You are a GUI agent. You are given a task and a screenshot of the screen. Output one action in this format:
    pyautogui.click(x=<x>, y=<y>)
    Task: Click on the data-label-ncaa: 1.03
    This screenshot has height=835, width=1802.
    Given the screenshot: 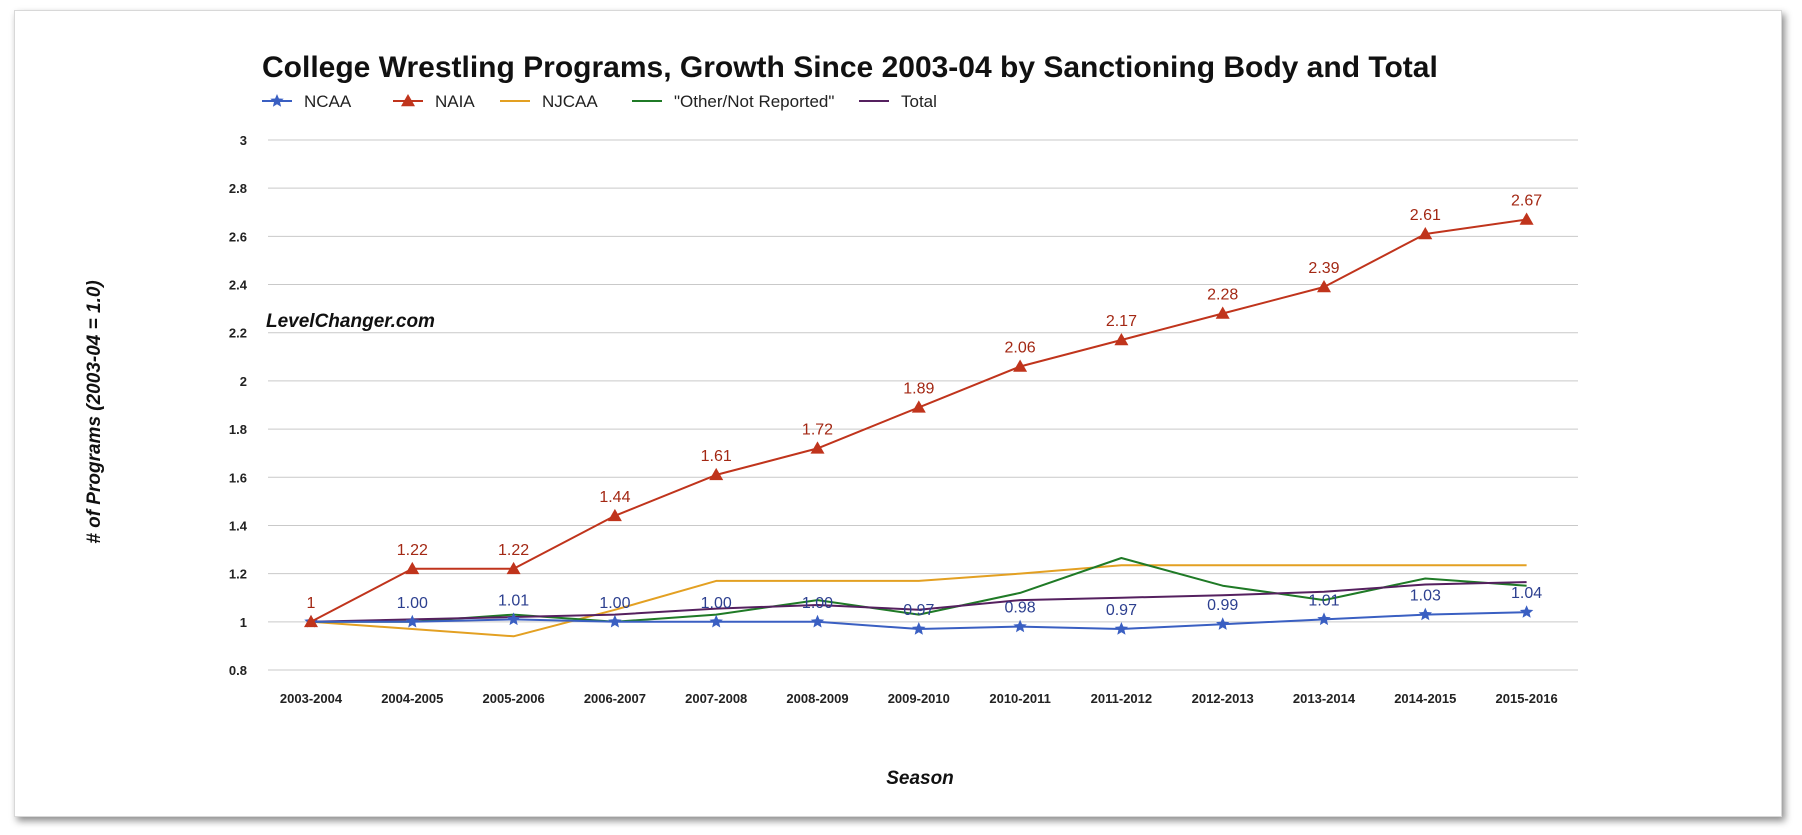 What is the action you would take?
    pyautogui.click(x=1425, y=596)
    